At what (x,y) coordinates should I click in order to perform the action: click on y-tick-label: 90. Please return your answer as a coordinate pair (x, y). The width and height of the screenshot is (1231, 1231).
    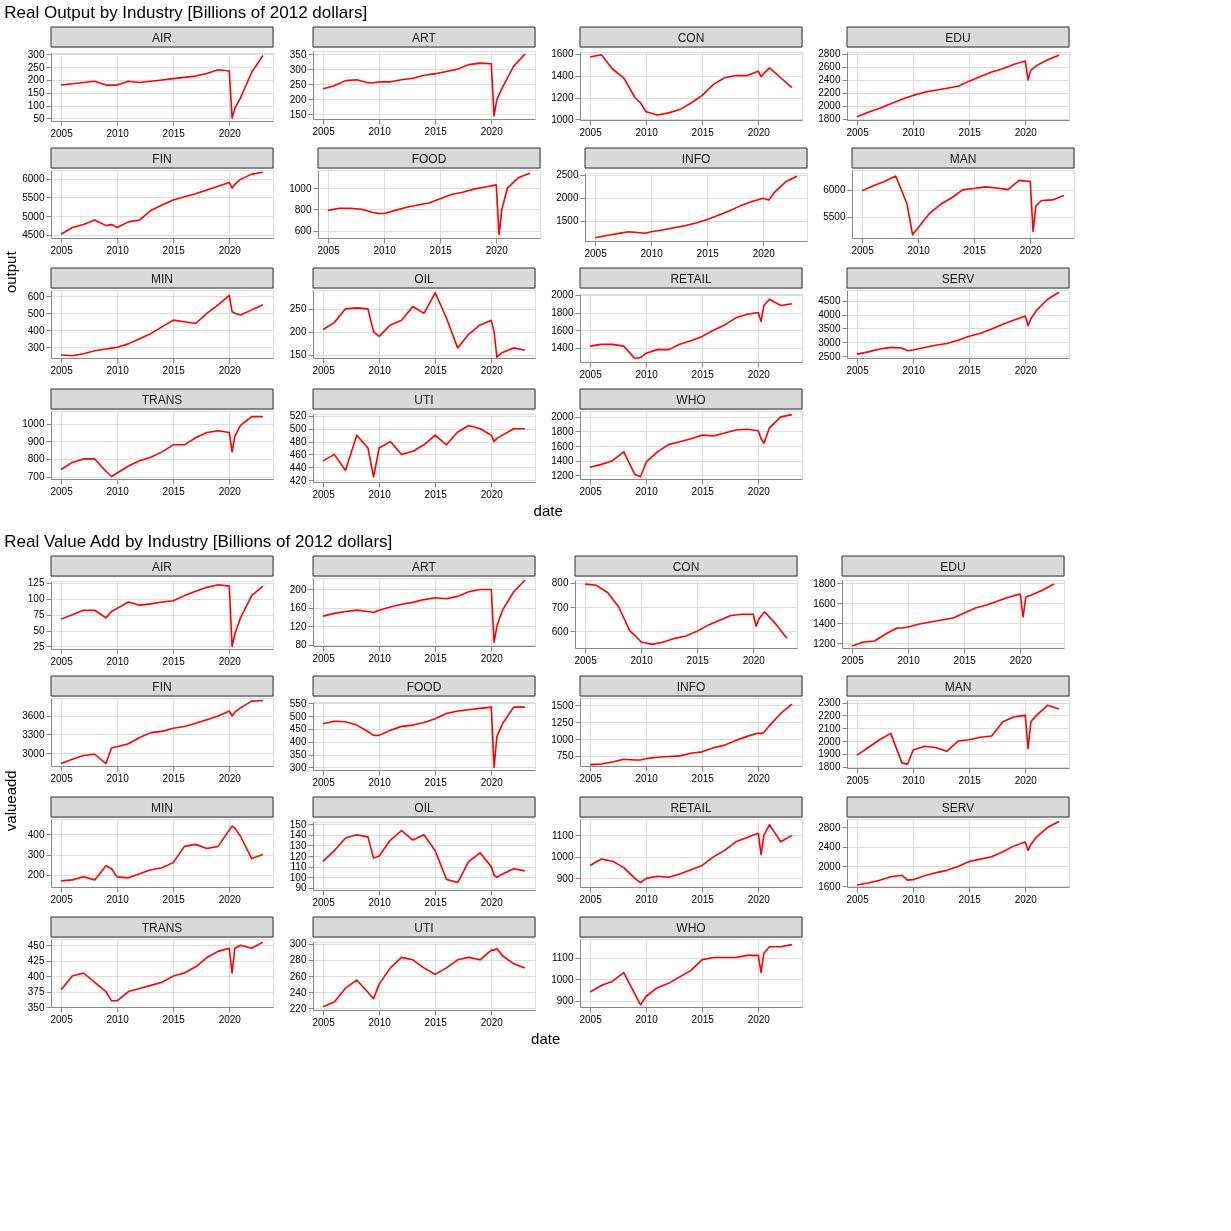
    Looking at the image, I should click on (301, 888).